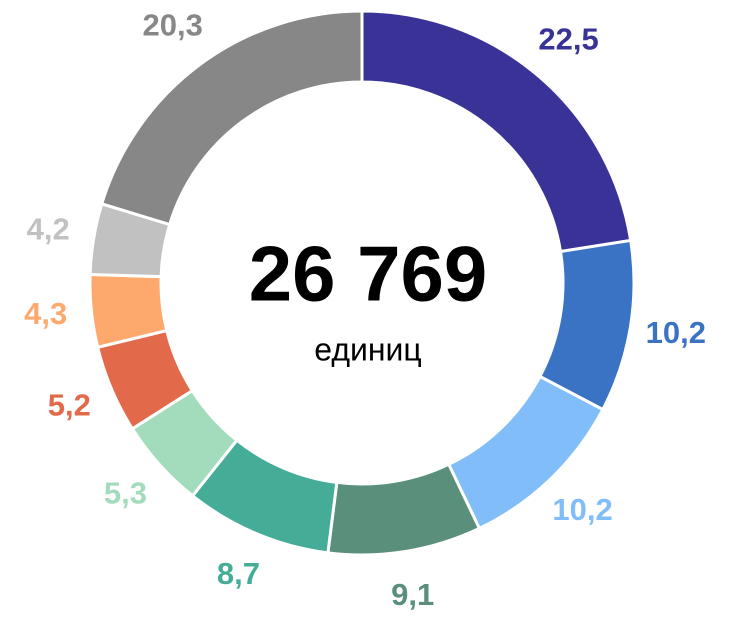  What do you see at coordinates (48, 228) in the screenshot?
I see `value-label: 4,2` at bounding box center [48, 228].